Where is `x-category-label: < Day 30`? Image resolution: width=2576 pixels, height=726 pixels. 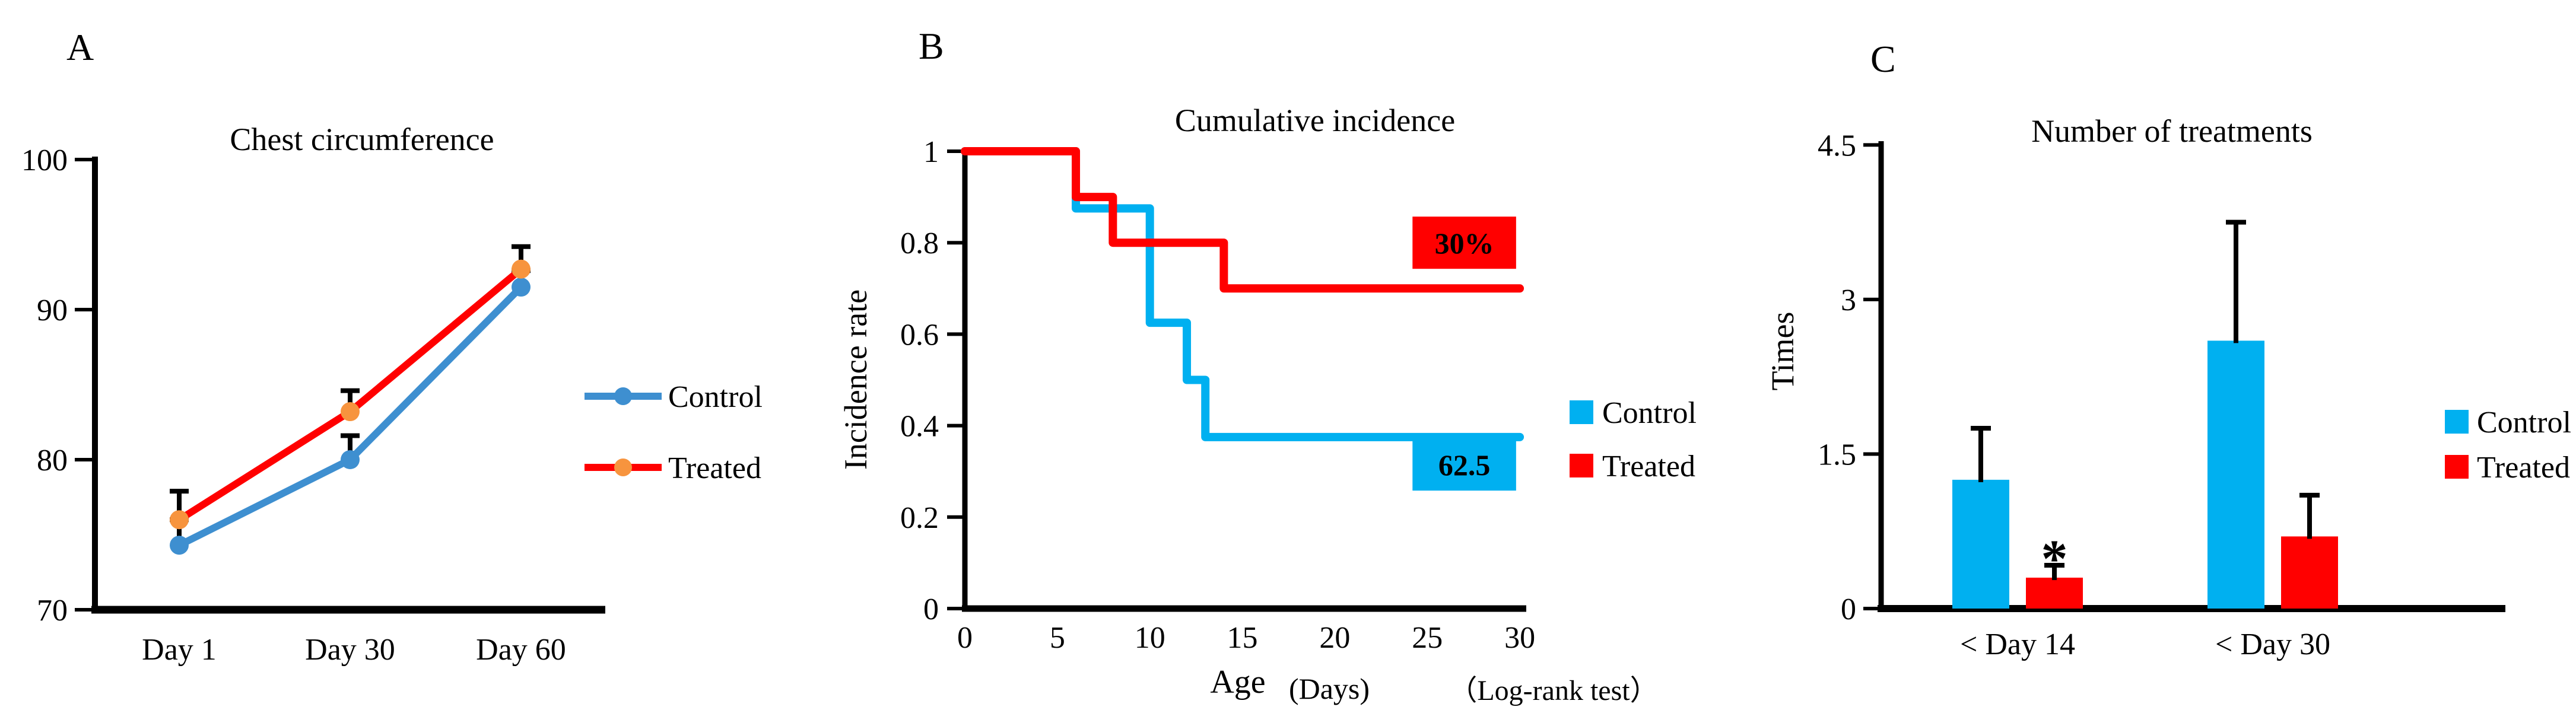 x-category-label: < Day 30 is located at coordinates (2272, 644).